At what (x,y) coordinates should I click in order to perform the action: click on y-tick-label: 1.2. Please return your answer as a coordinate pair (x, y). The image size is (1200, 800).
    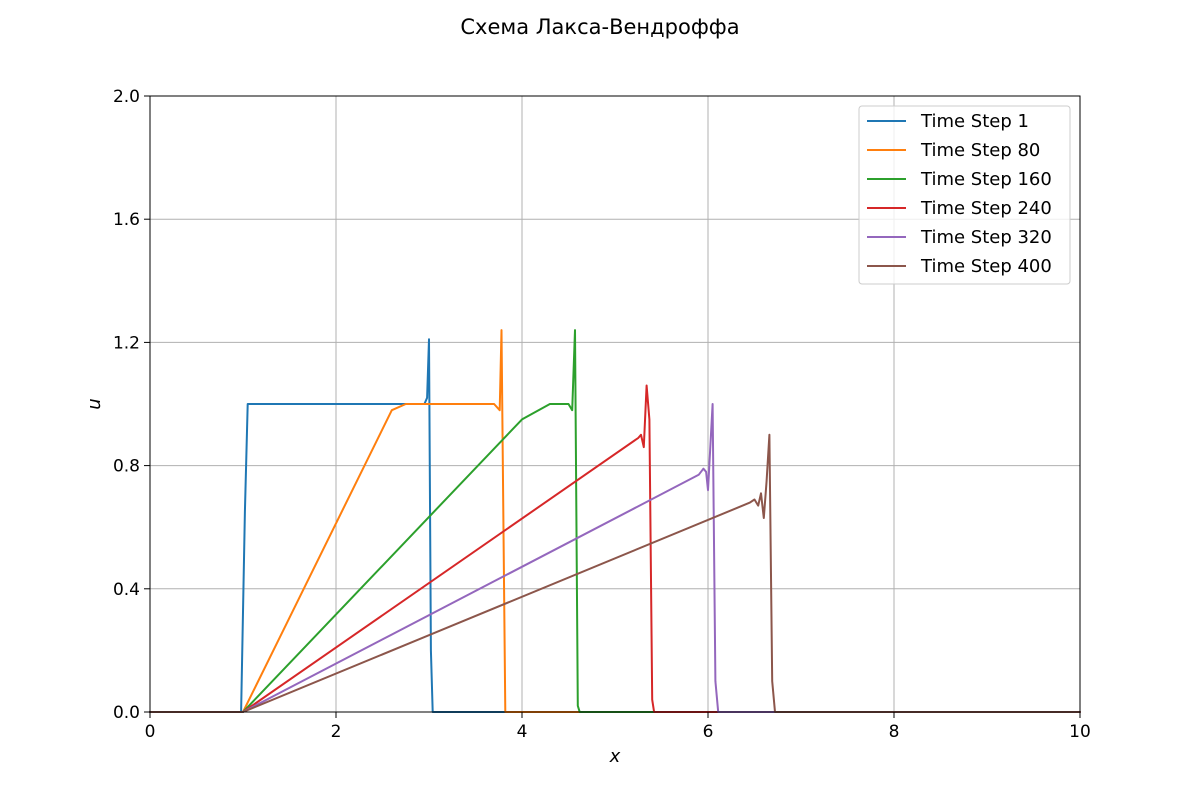
    Looking at the image, I should click on (126, 343).